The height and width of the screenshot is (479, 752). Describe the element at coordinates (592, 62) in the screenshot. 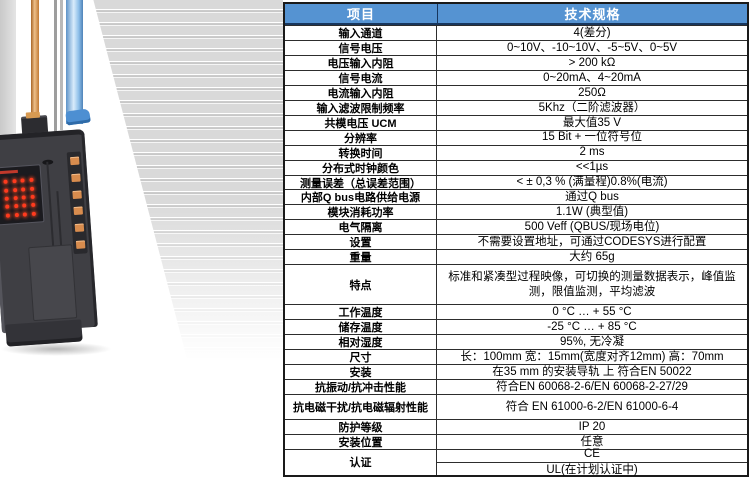

I see `row-value: > 200 kΩ` at that location.